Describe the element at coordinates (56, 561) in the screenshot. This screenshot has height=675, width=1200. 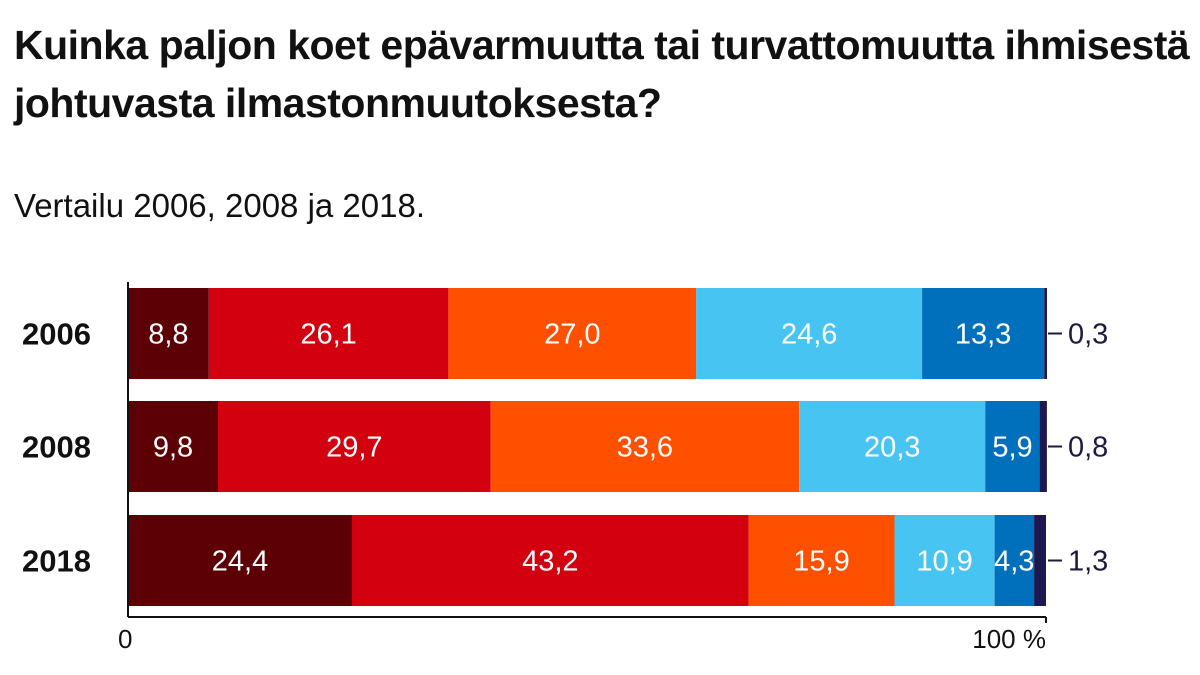
I see `category-label-2018: 2018` at that location.